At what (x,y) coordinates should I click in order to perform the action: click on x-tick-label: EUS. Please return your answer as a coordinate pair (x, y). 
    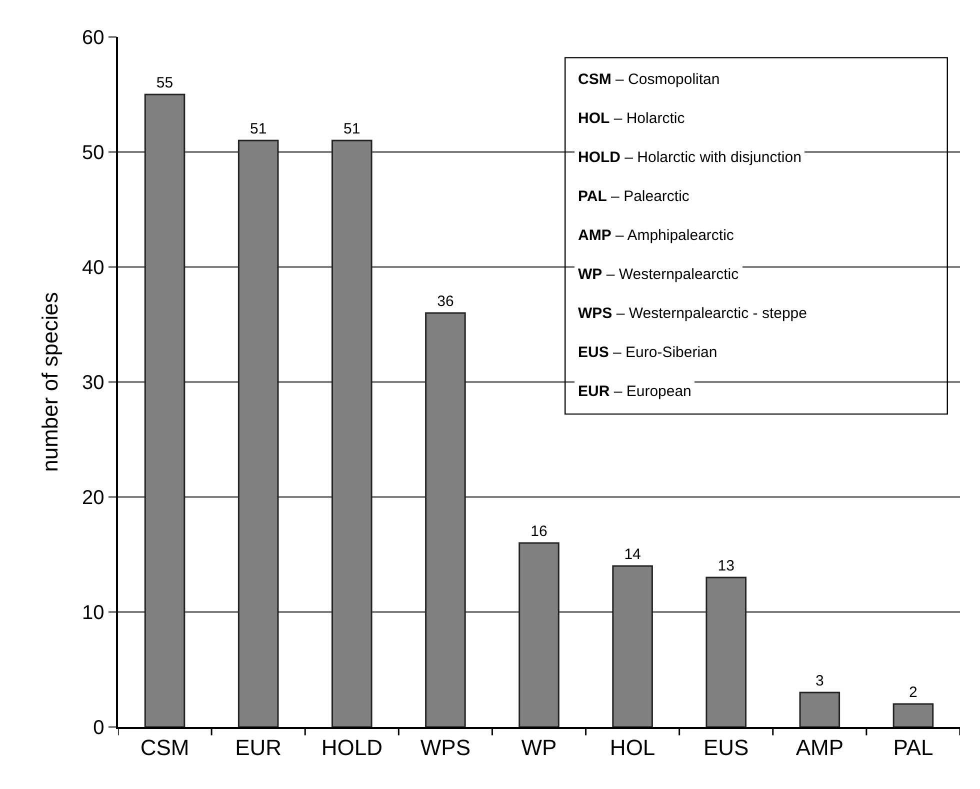
    Looking at the image, I should click on (726, 747).